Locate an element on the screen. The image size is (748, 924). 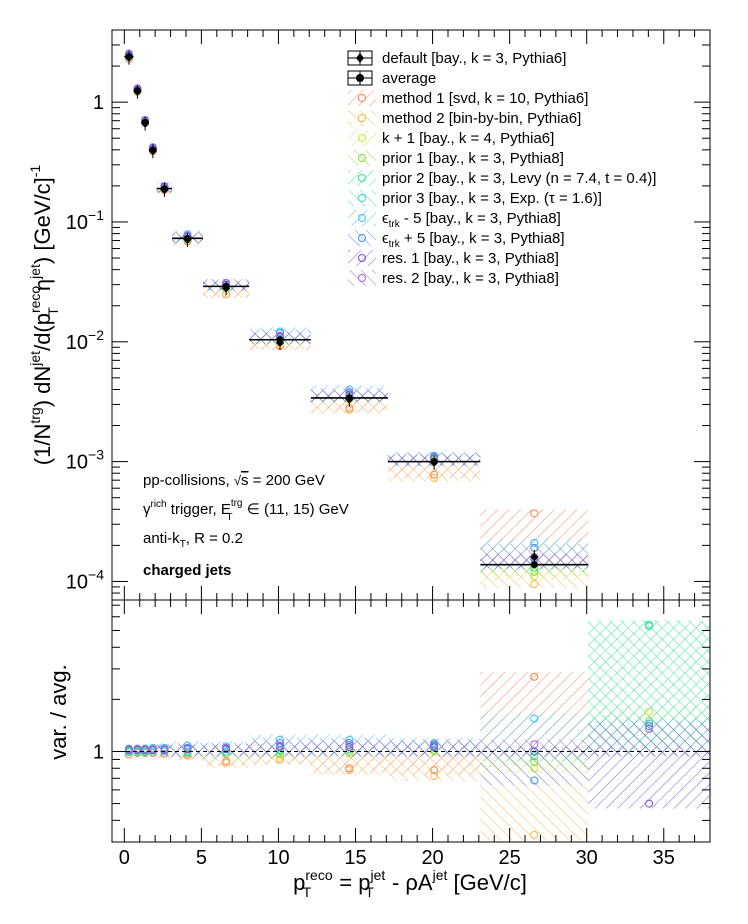
x-tick-label-4: 20 is located at coordinates (432, 858).